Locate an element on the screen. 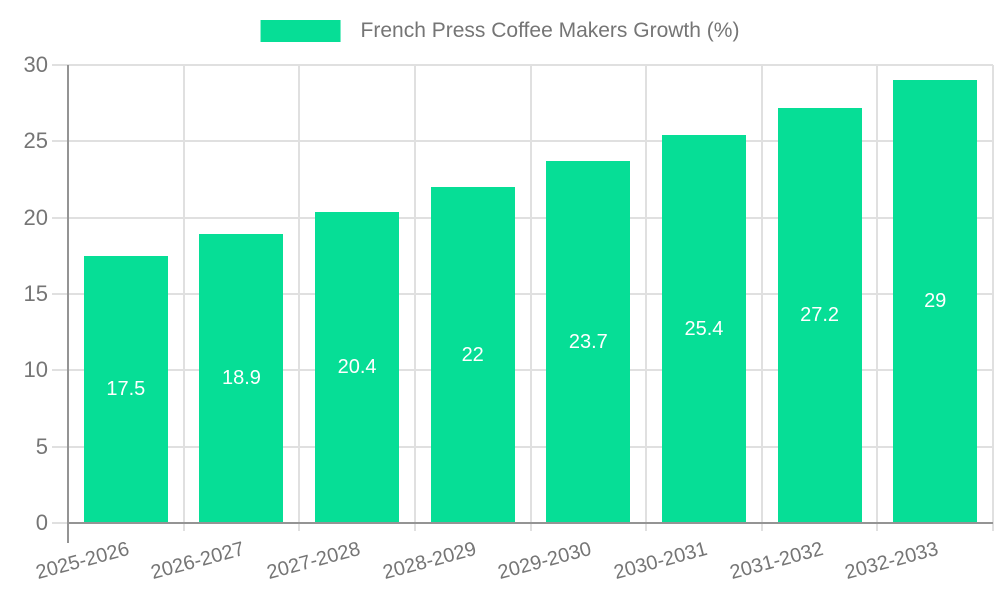  y-axis-label: 15 is located at coordinates (35, 293).